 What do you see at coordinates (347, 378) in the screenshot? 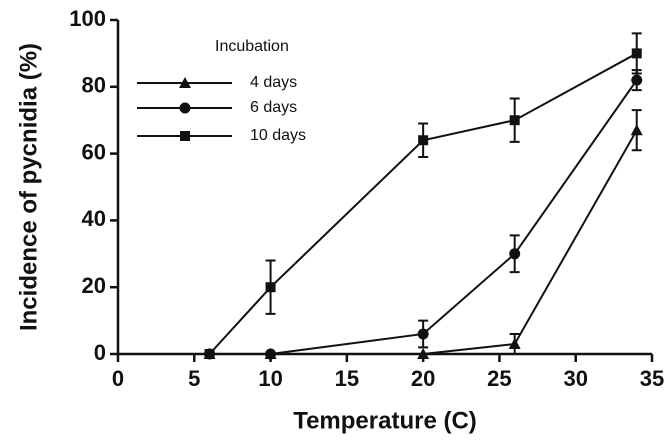
I see `x-tick-label: 15` at bounding box center [347, 378].